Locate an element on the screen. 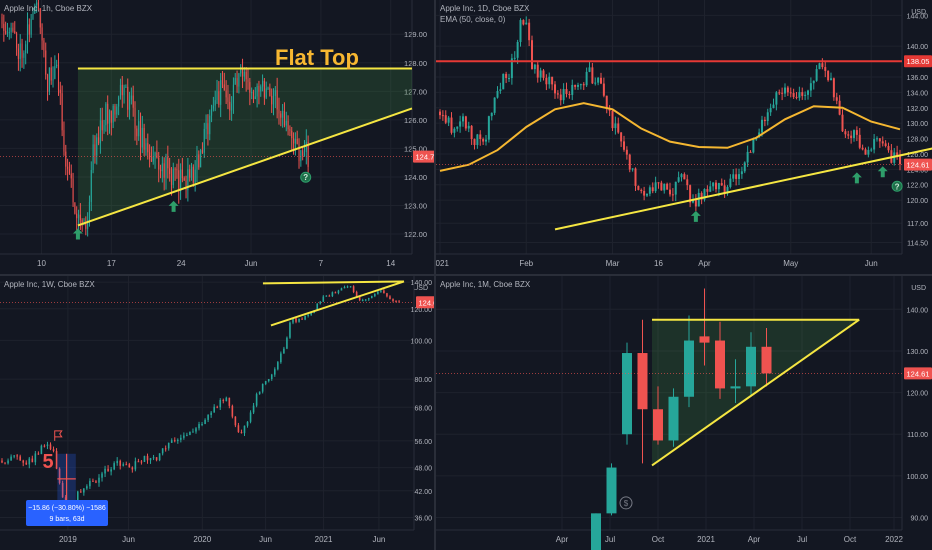 This screenshot has width=932, height=550. last-price-tag-bg is located at coordinates (425, 302).